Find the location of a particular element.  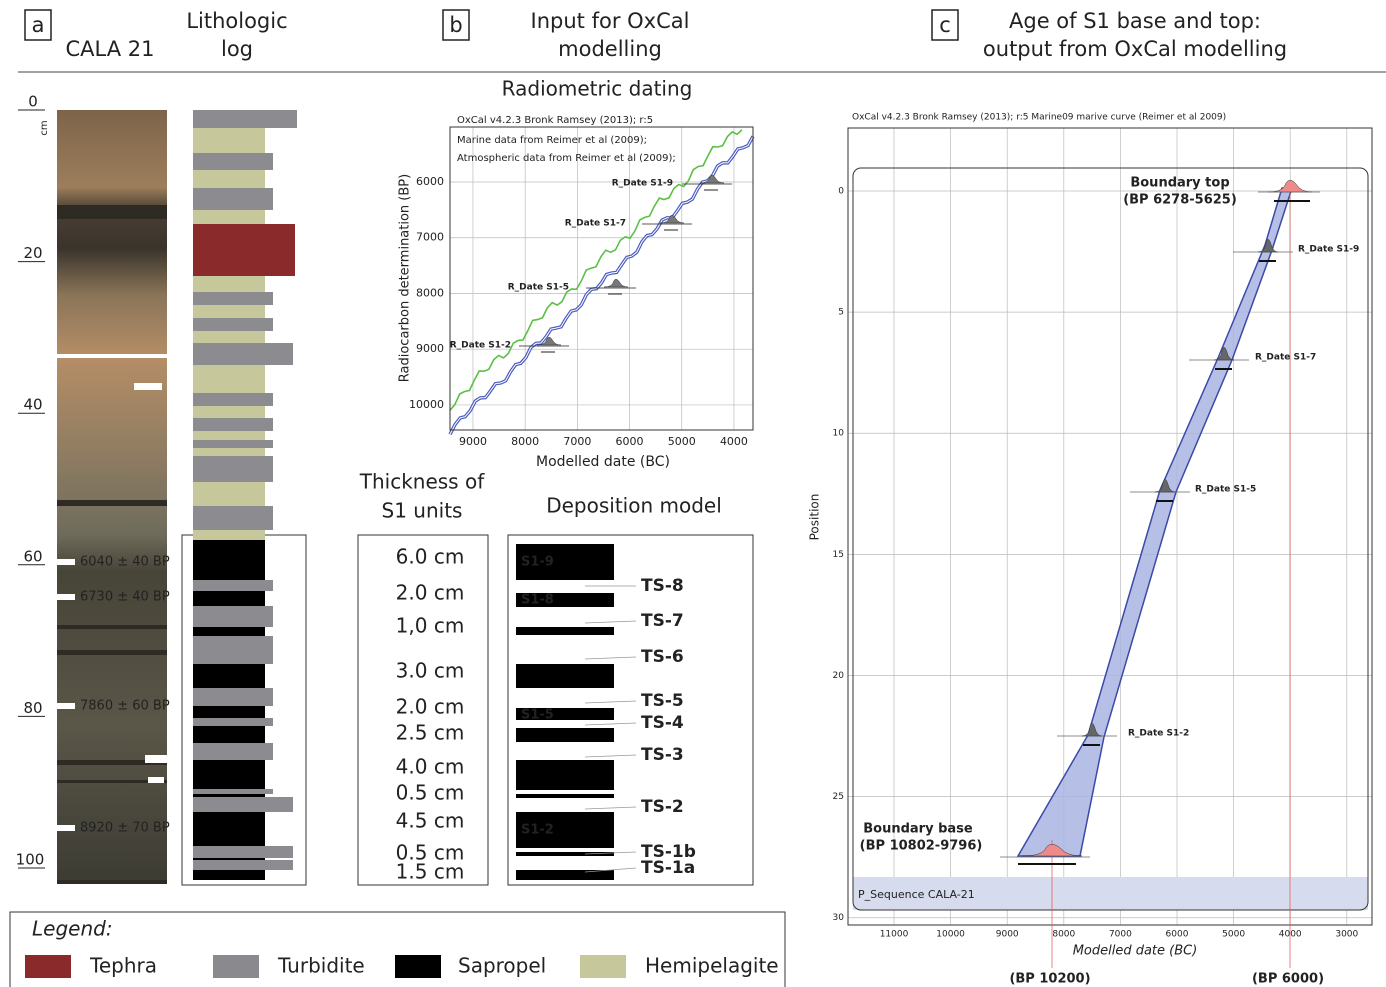

label: 100 is located at coordinates (30, 860).